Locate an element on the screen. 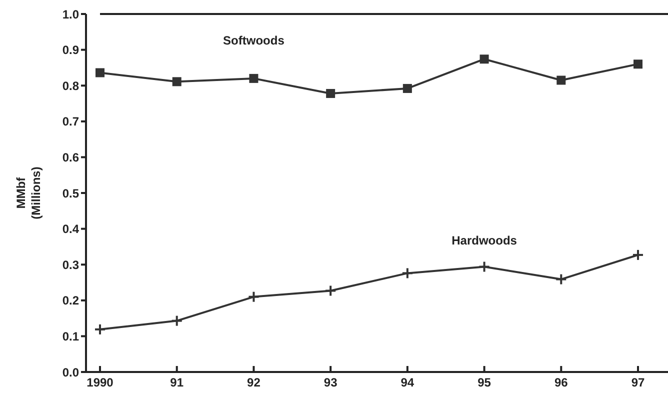 The image size is (668, 406). y-tick-label: 0.5 is located at coordinates (71, 193).